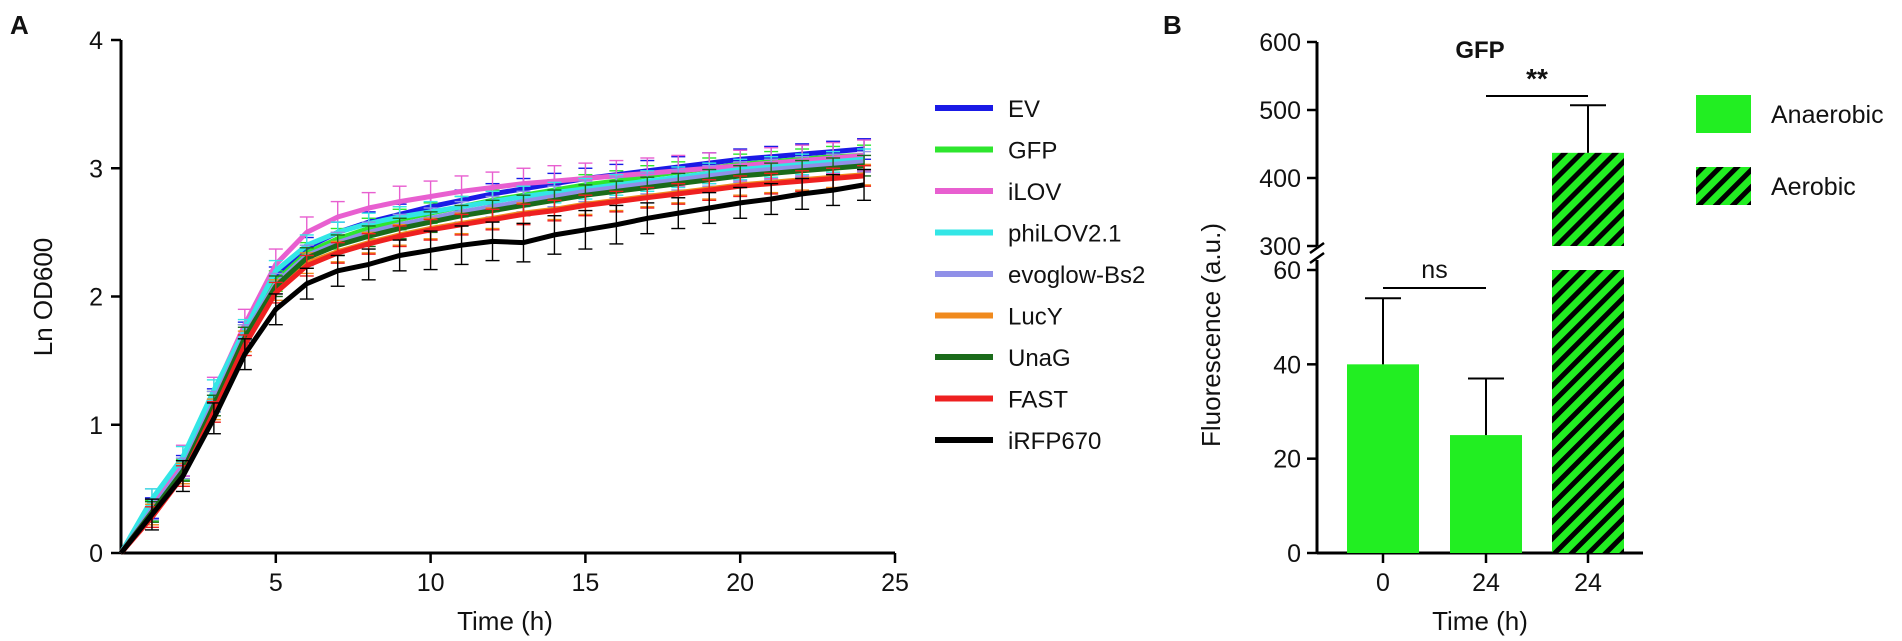  I want to click on panel-b-legend: Anaerobic Aerobic, so click(1790, 150).